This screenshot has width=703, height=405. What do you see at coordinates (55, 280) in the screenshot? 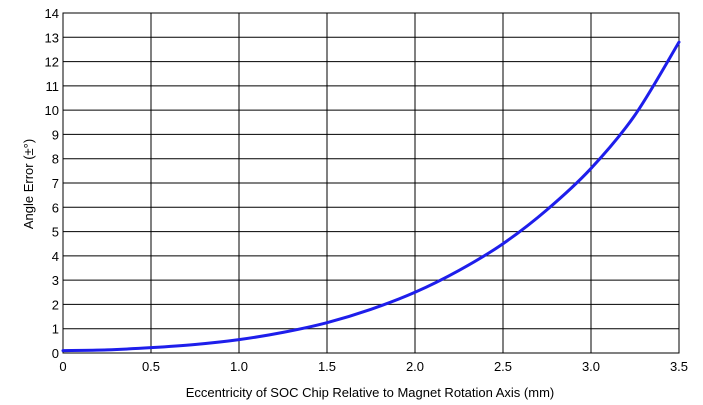
I see `y-tick-label: 3` at bounding box center [55, 280].